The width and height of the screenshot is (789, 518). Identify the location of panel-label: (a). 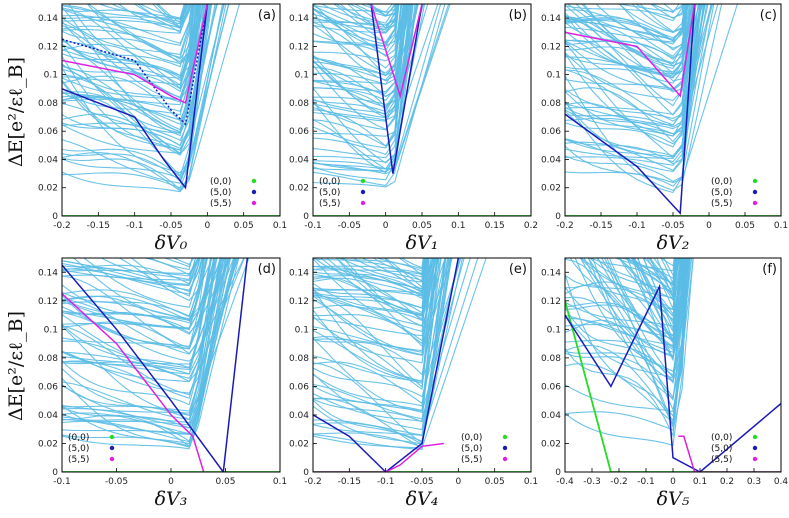
(267, 15).